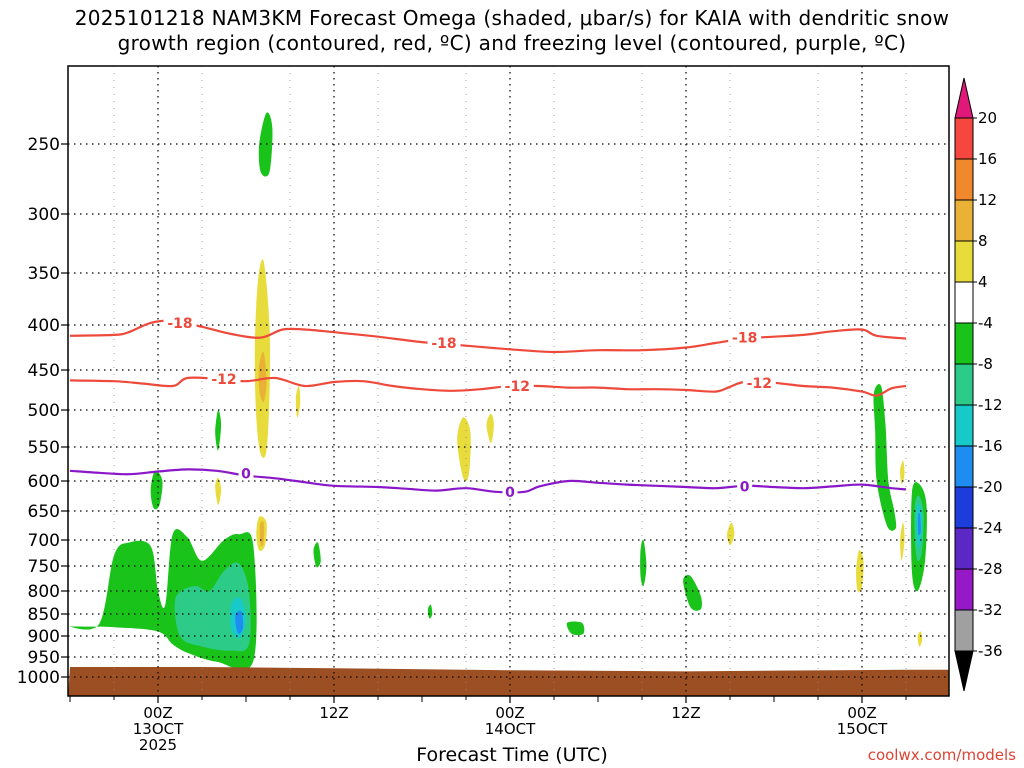 The image size is (1024, 768). I want to click on colorbar-label-1: 16, so click(987, 159).